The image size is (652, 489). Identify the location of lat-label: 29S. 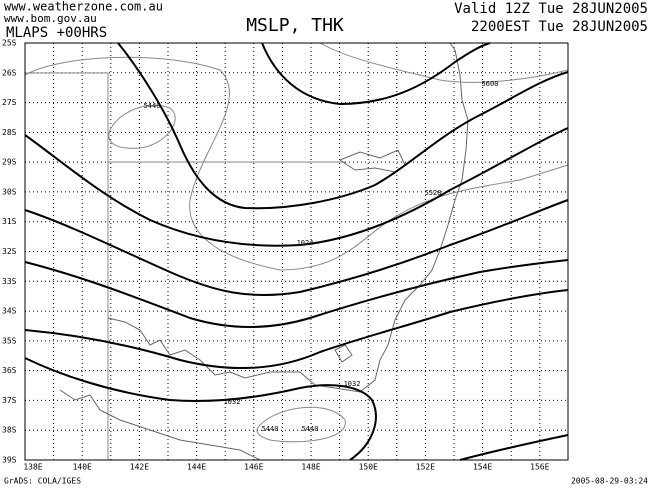
(9, 162).